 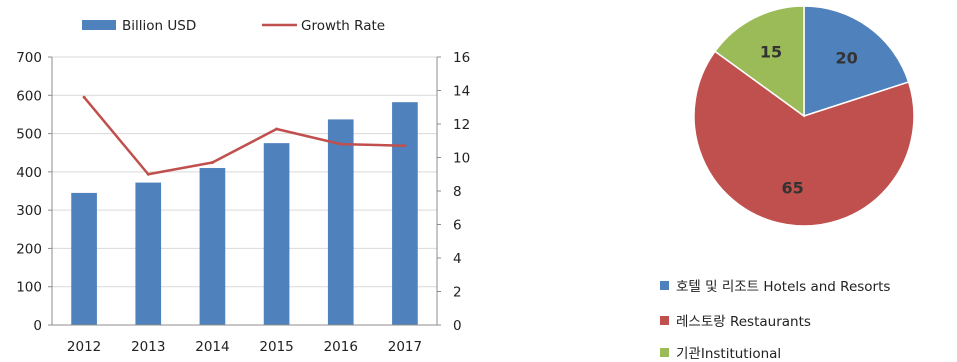 What do you see at coordinates (29, 249) in the screenshot?
I see `y-left-tick-label: 200` at bounding box center [29, 249].